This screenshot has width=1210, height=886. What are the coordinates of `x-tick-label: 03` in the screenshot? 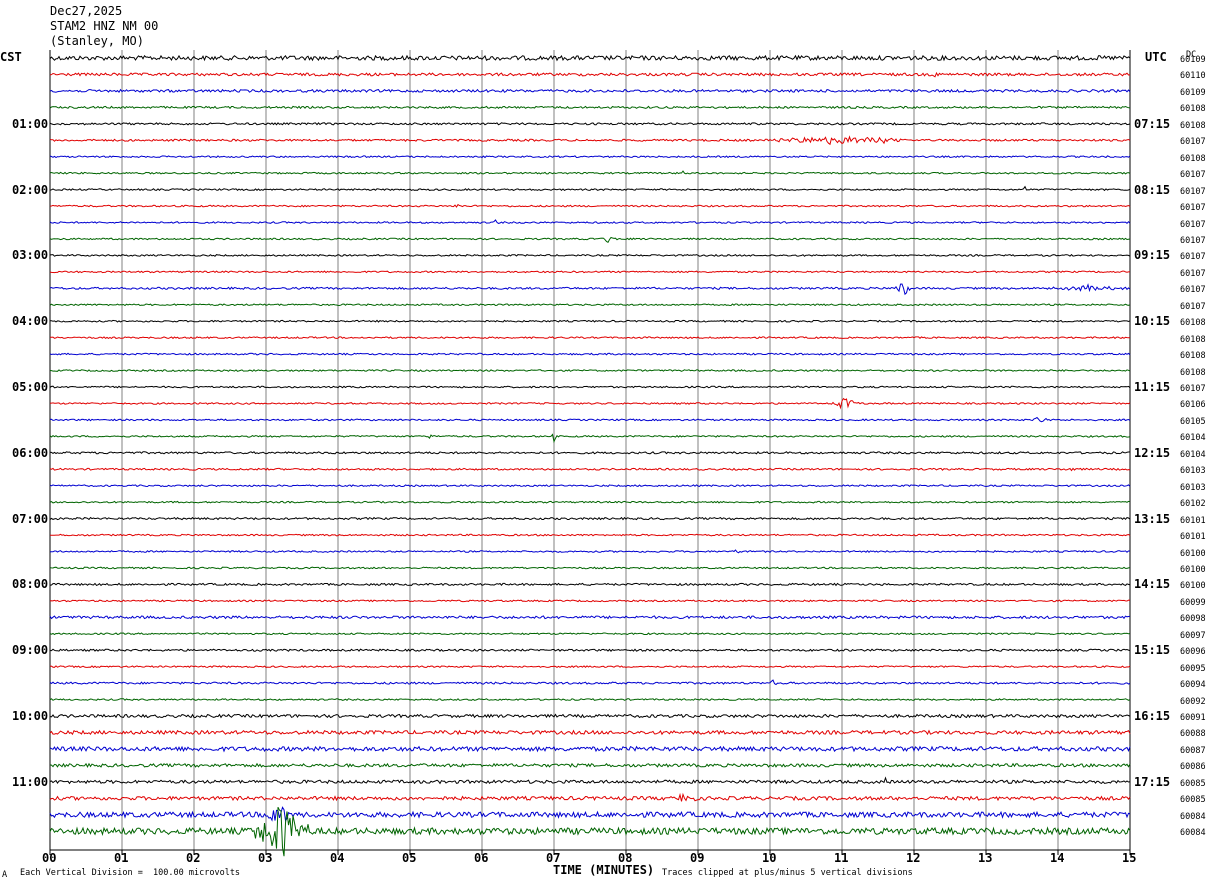 It's located at (265, 858).